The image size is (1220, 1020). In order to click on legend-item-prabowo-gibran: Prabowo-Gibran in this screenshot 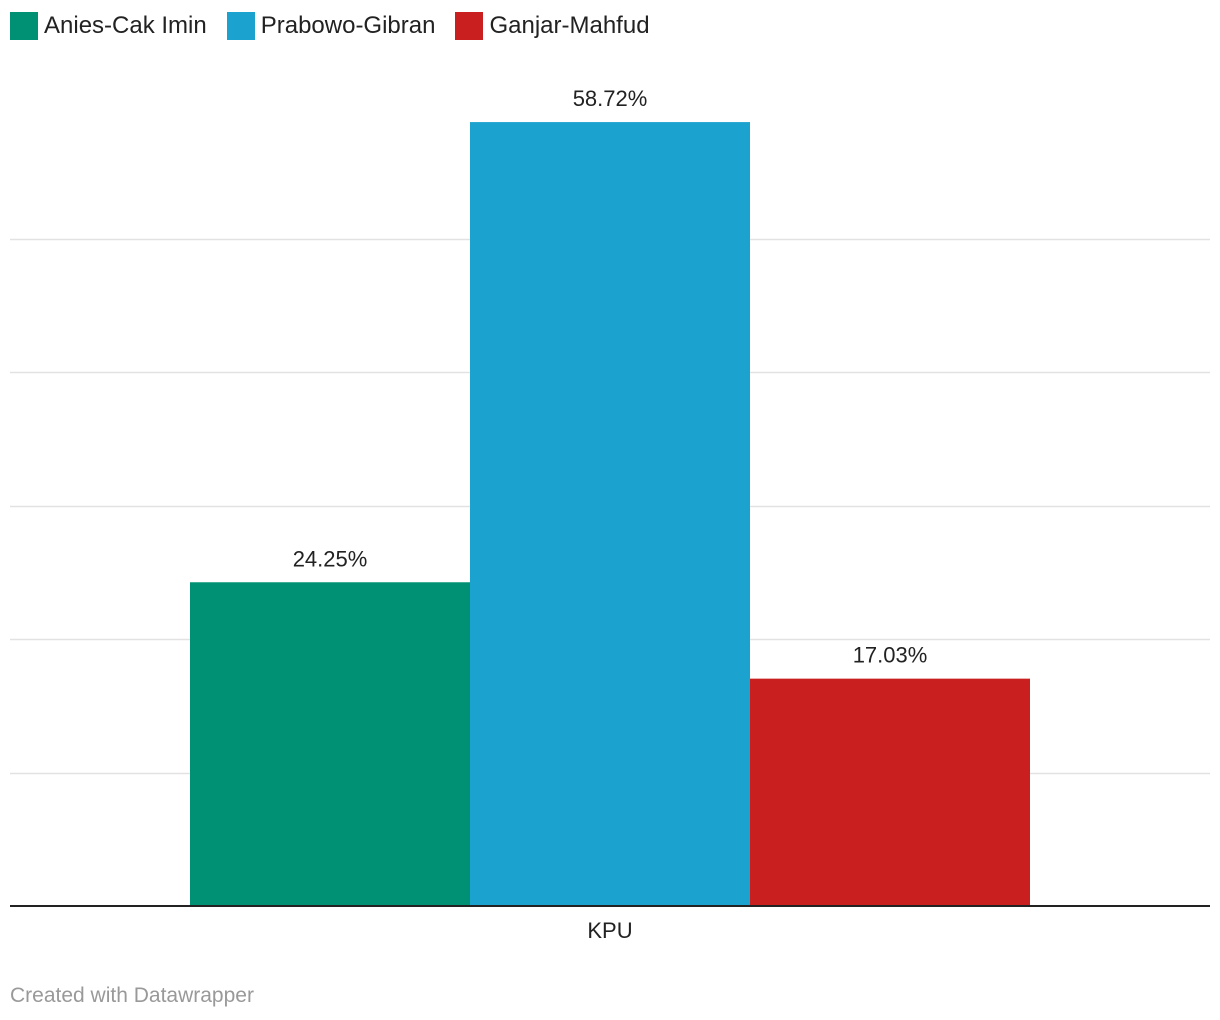, I will do `click(331, 26)`.